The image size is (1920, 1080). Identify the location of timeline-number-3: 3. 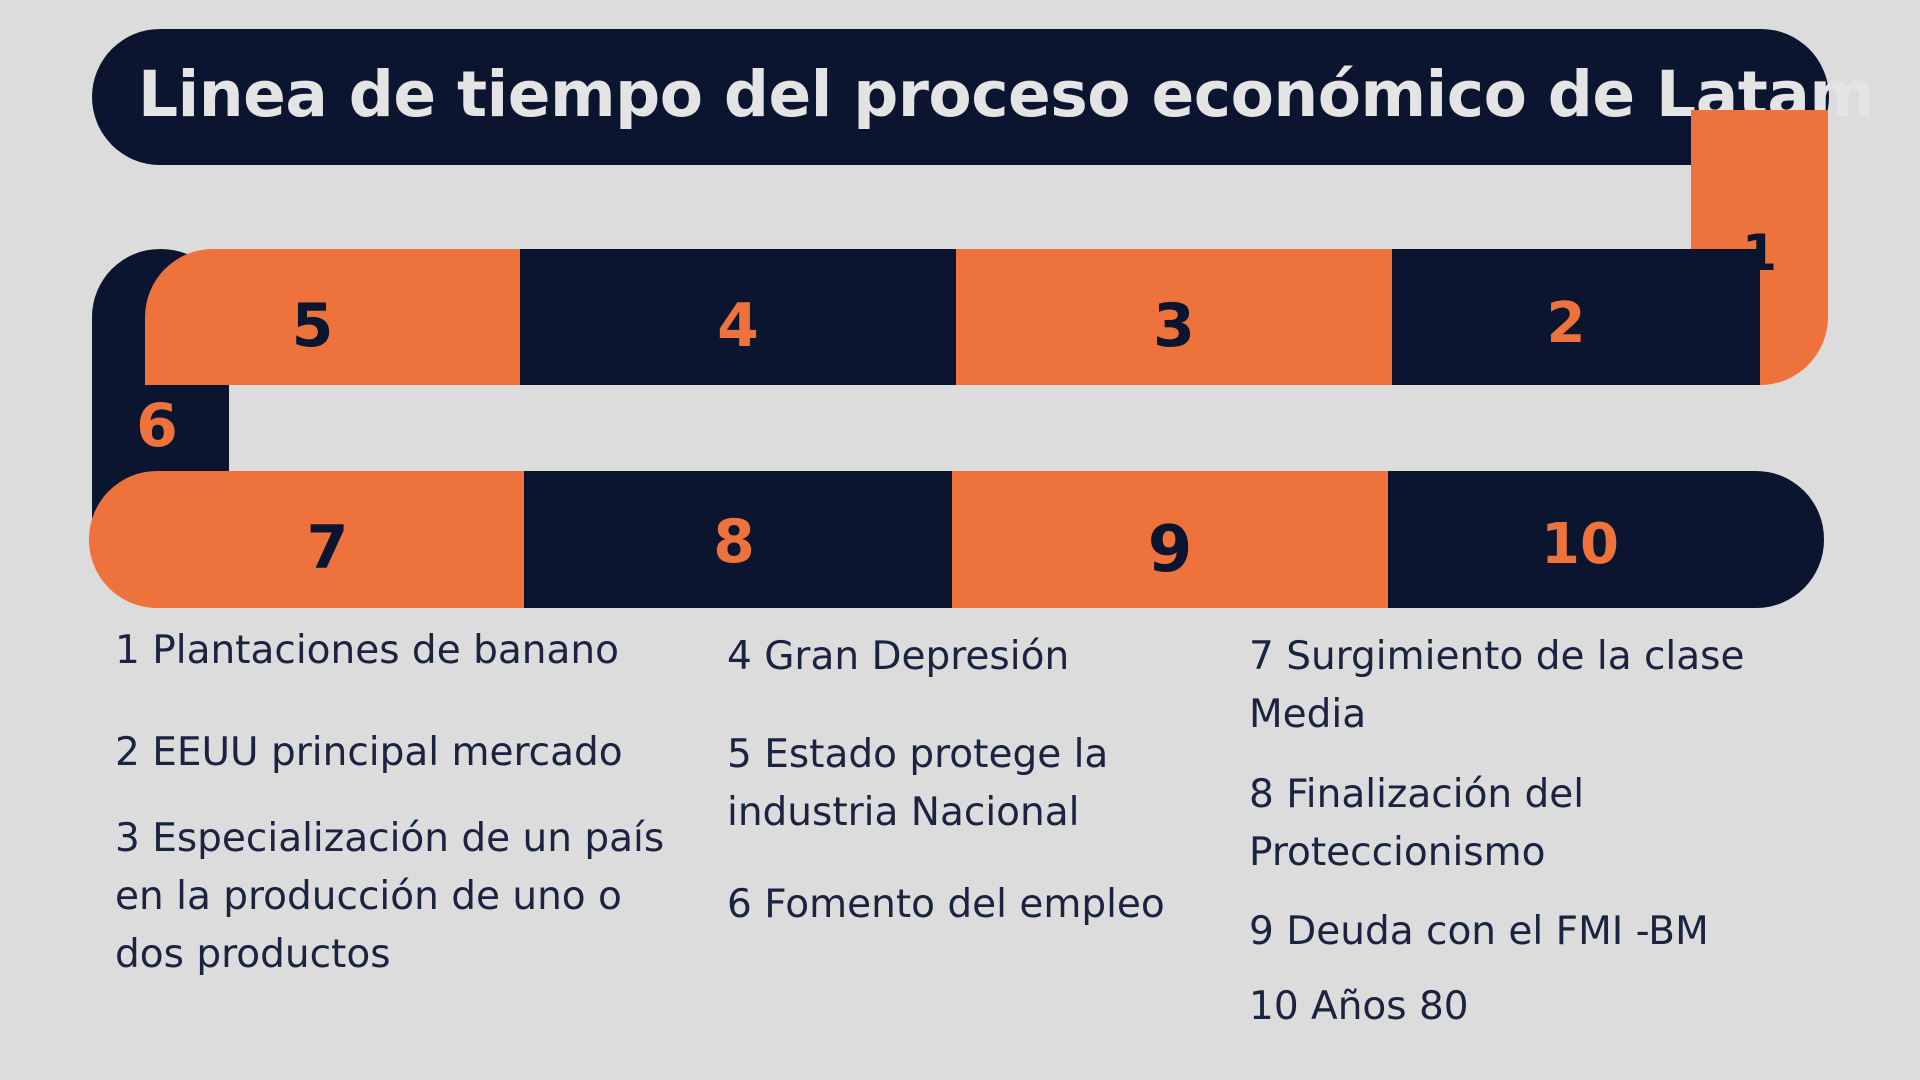
(1174, 326).